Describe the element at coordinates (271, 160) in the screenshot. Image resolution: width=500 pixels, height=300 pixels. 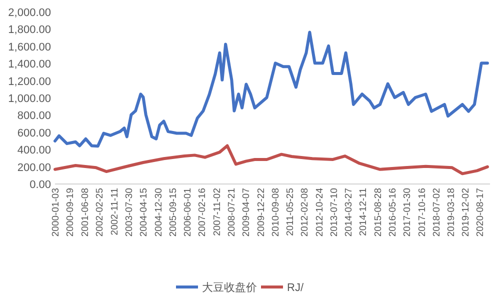
I see `line-series` at that location.